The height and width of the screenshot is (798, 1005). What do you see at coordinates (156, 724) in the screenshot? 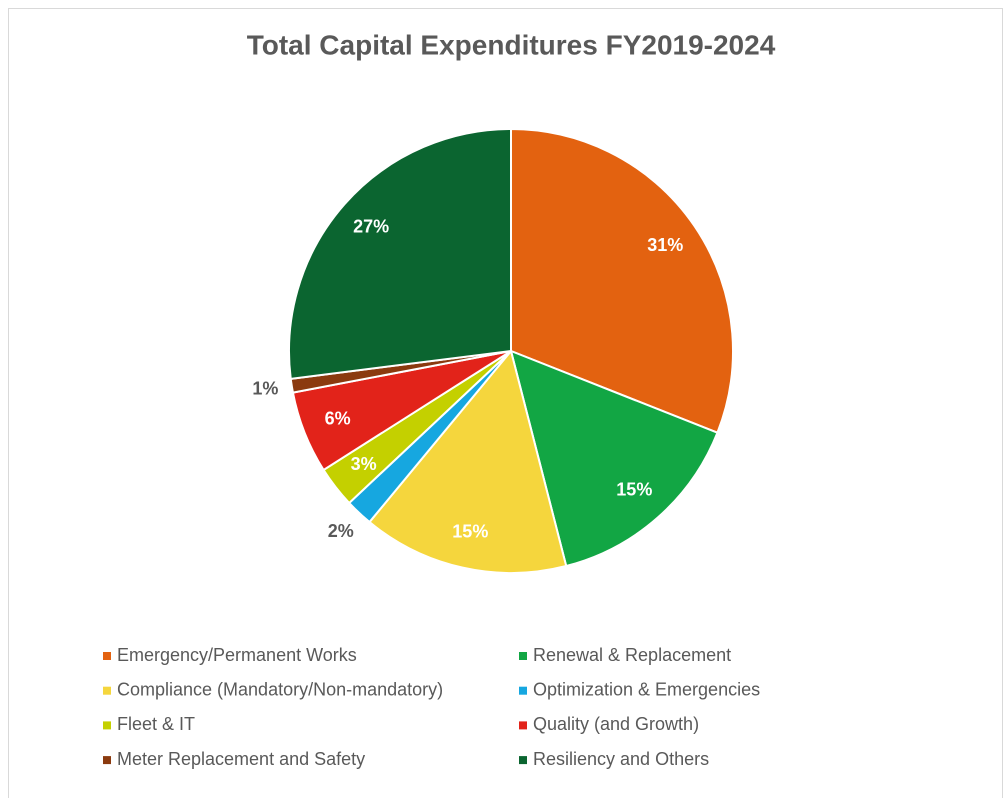
I see `legend-text: Fleet & IT` at bounding box center [156, 724].